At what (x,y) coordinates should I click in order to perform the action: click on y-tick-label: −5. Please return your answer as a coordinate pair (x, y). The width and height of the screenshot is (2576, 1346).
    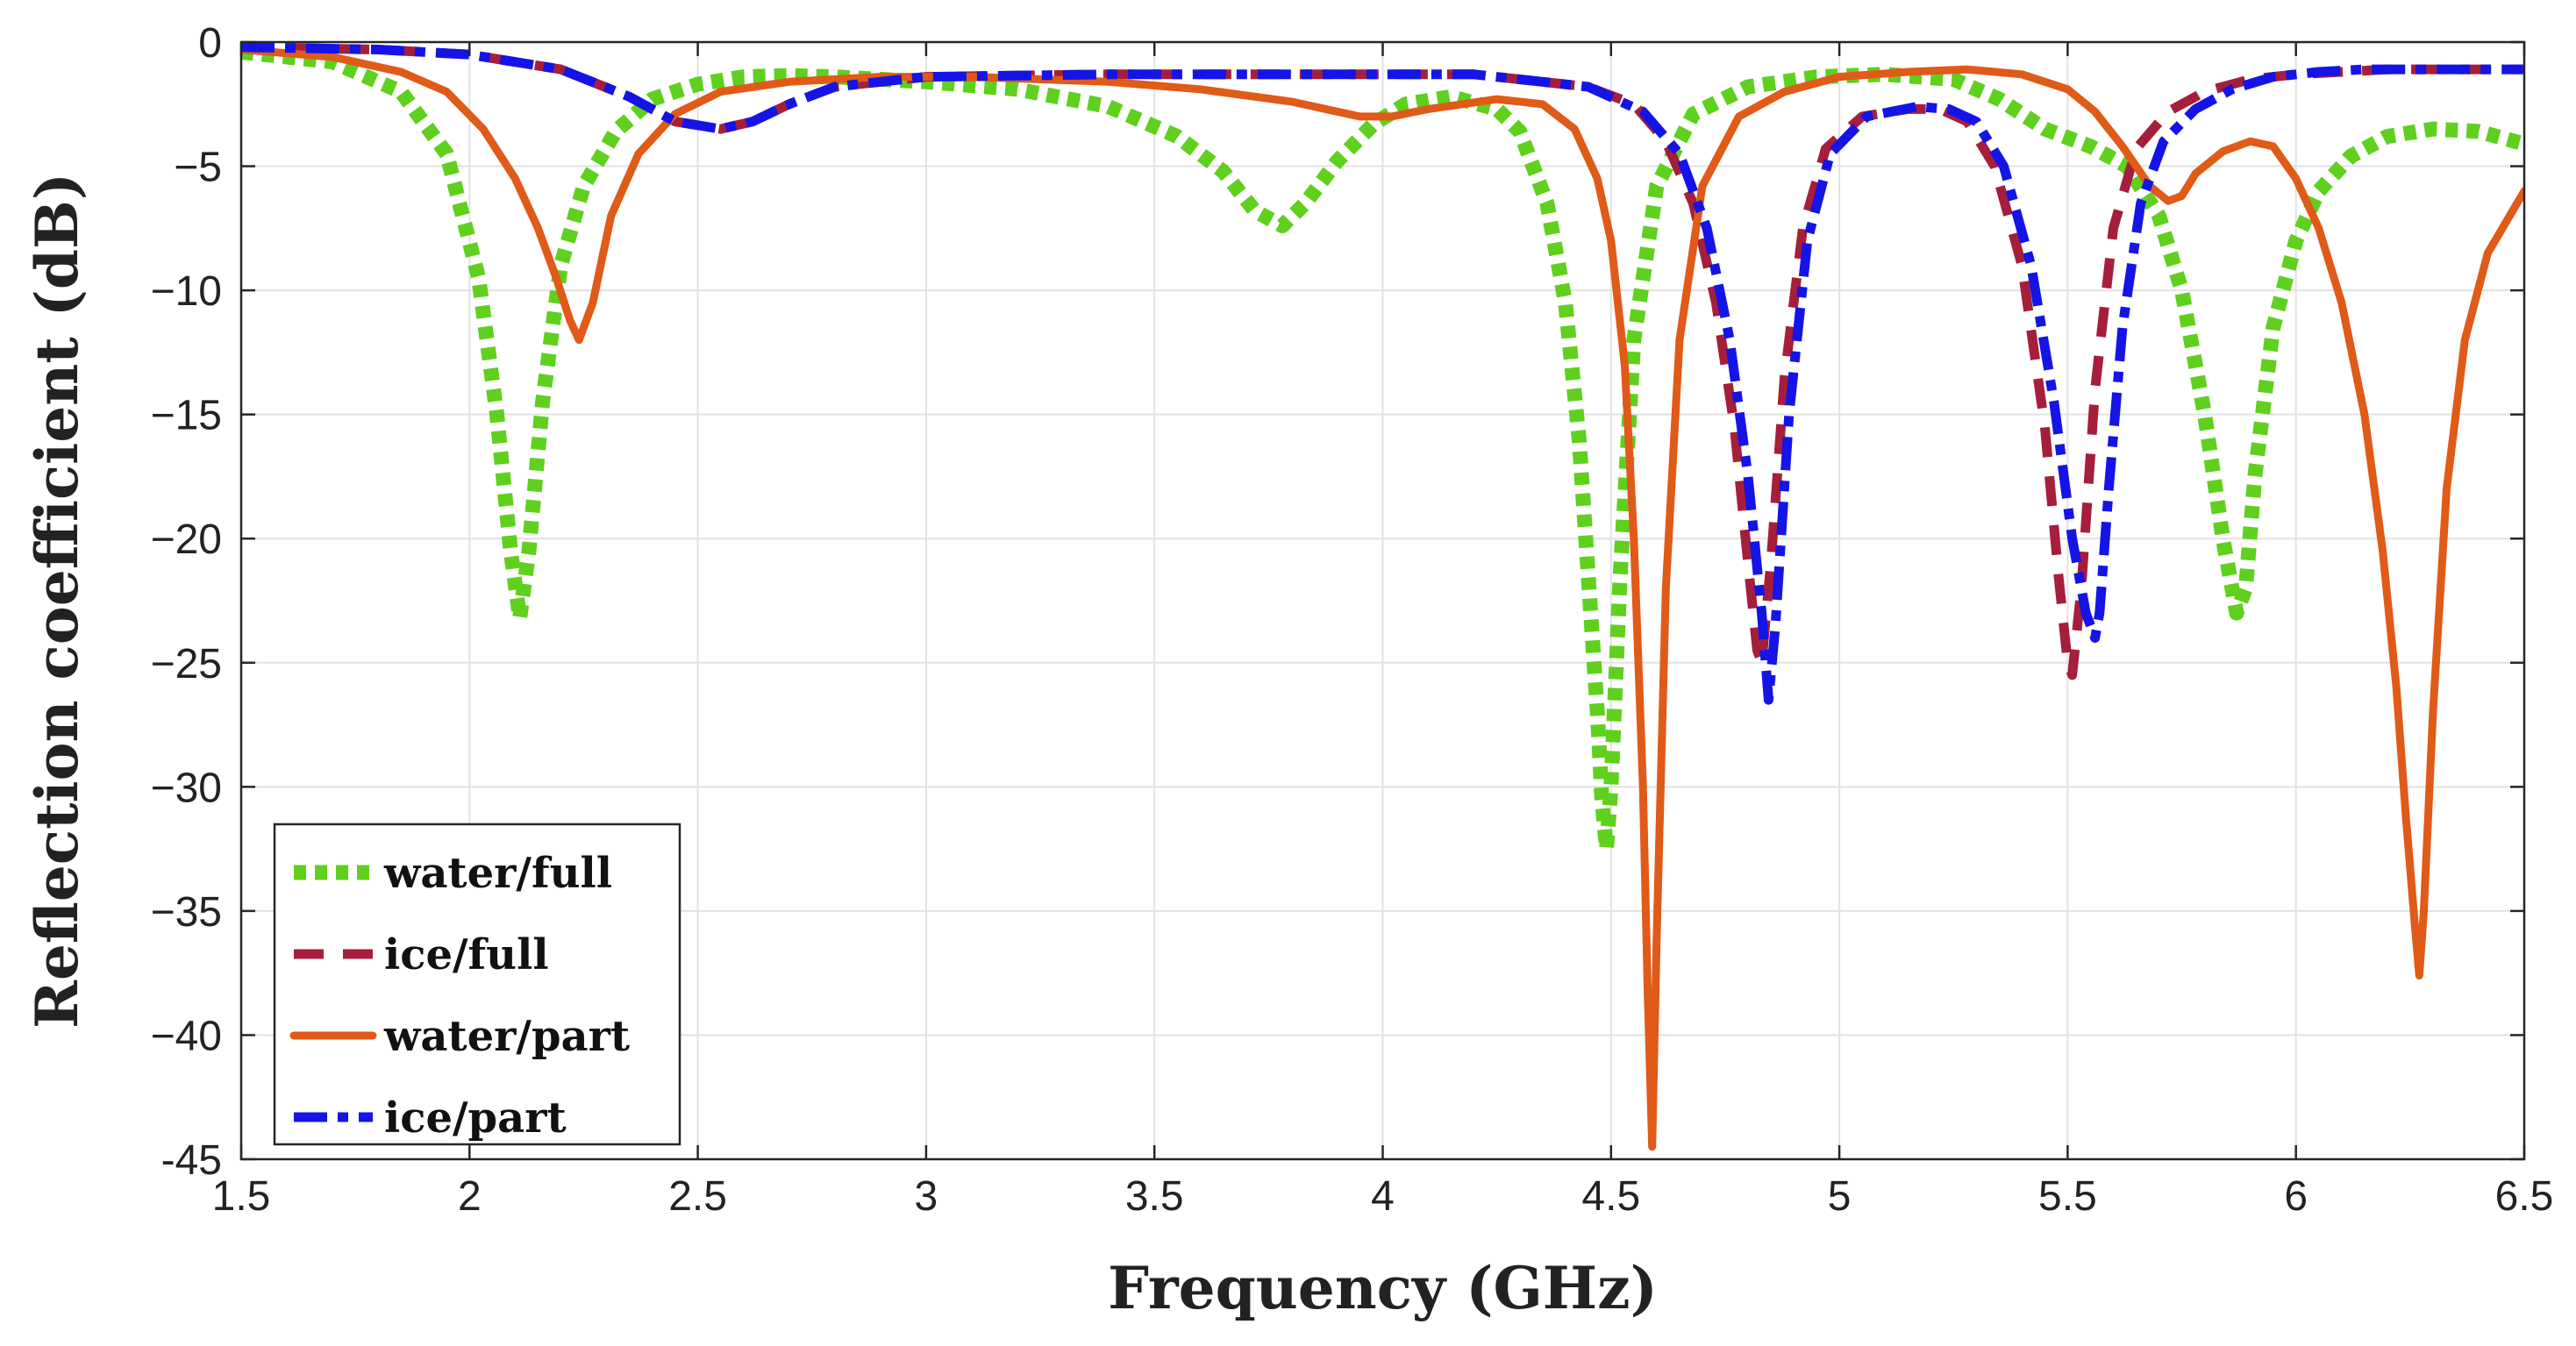
    Looking at the image, I should click on (198, 168).